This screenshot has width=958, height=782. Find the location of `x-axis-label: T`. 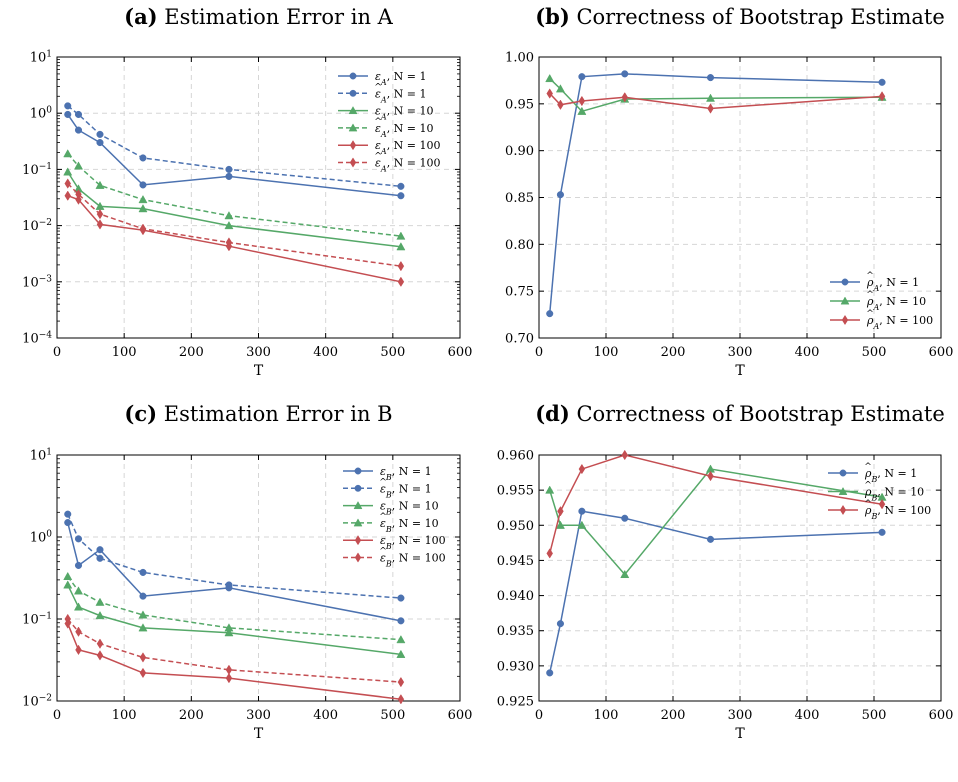

x-axis-label: T is located at coordinates (740, 734).